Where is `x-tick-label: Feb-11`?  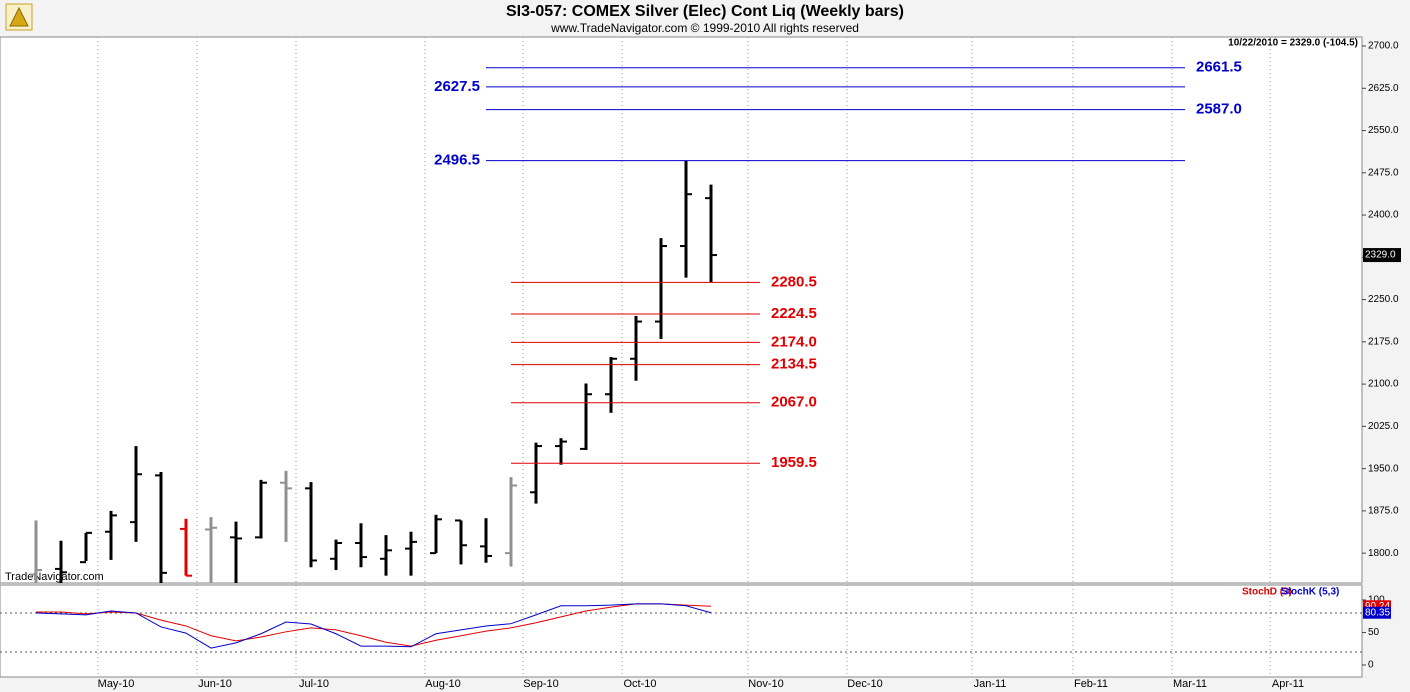
x-tick-label: Feb-11 is located at coordinates (1091, 684).